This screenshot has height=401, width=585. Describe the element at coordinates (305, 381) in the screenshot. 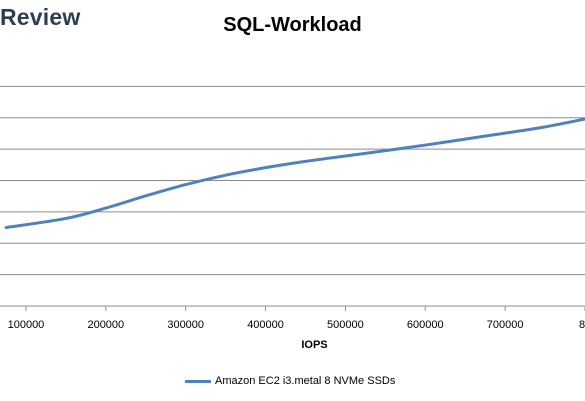

I see `legend-label: Amazon EC2 i3.metal 8 NVMe SSDs` at that location.